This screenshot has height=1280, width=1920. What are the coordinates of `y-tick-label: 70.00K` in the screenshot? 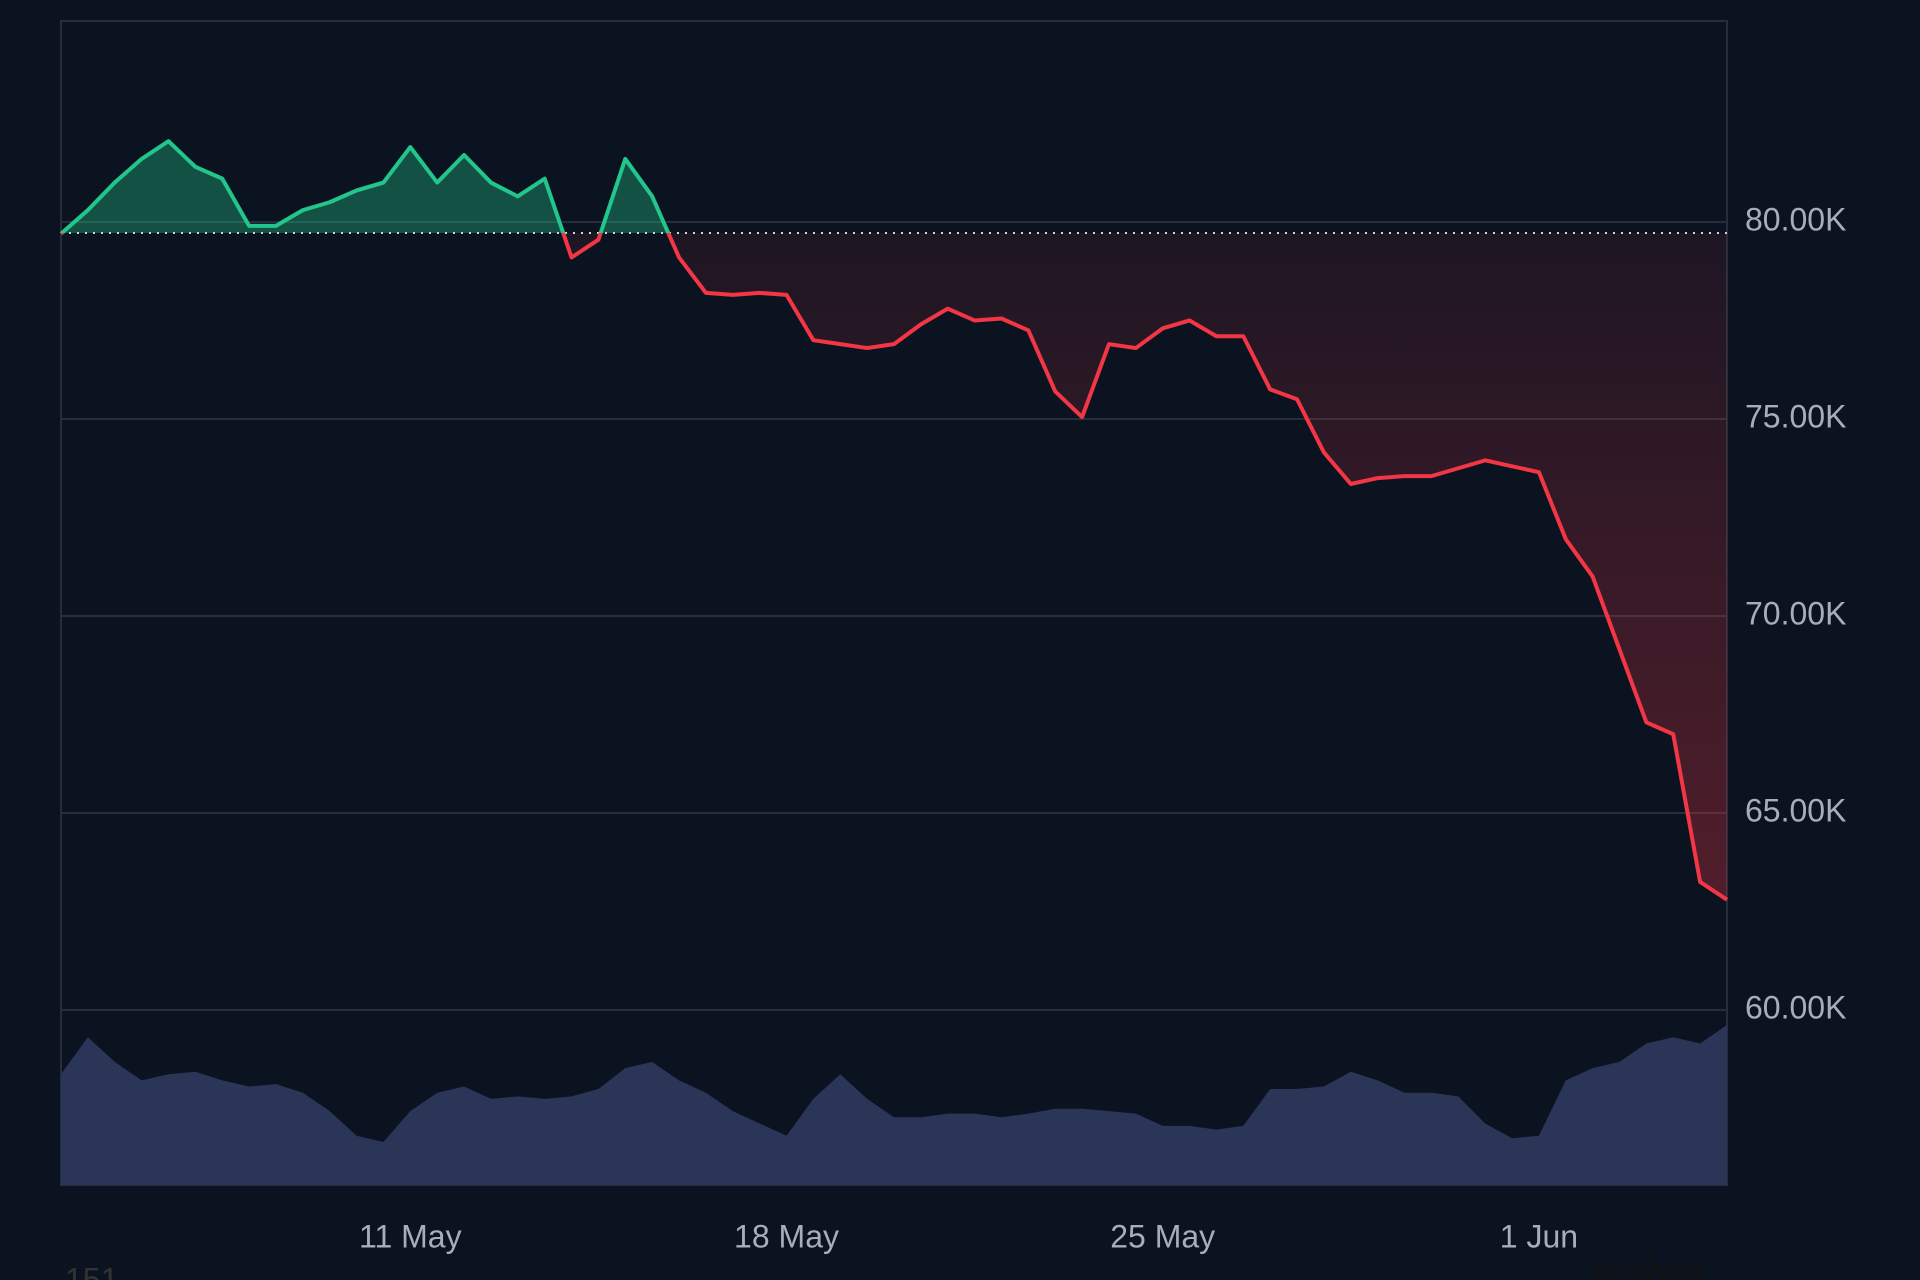 It's located at (1795, 613).